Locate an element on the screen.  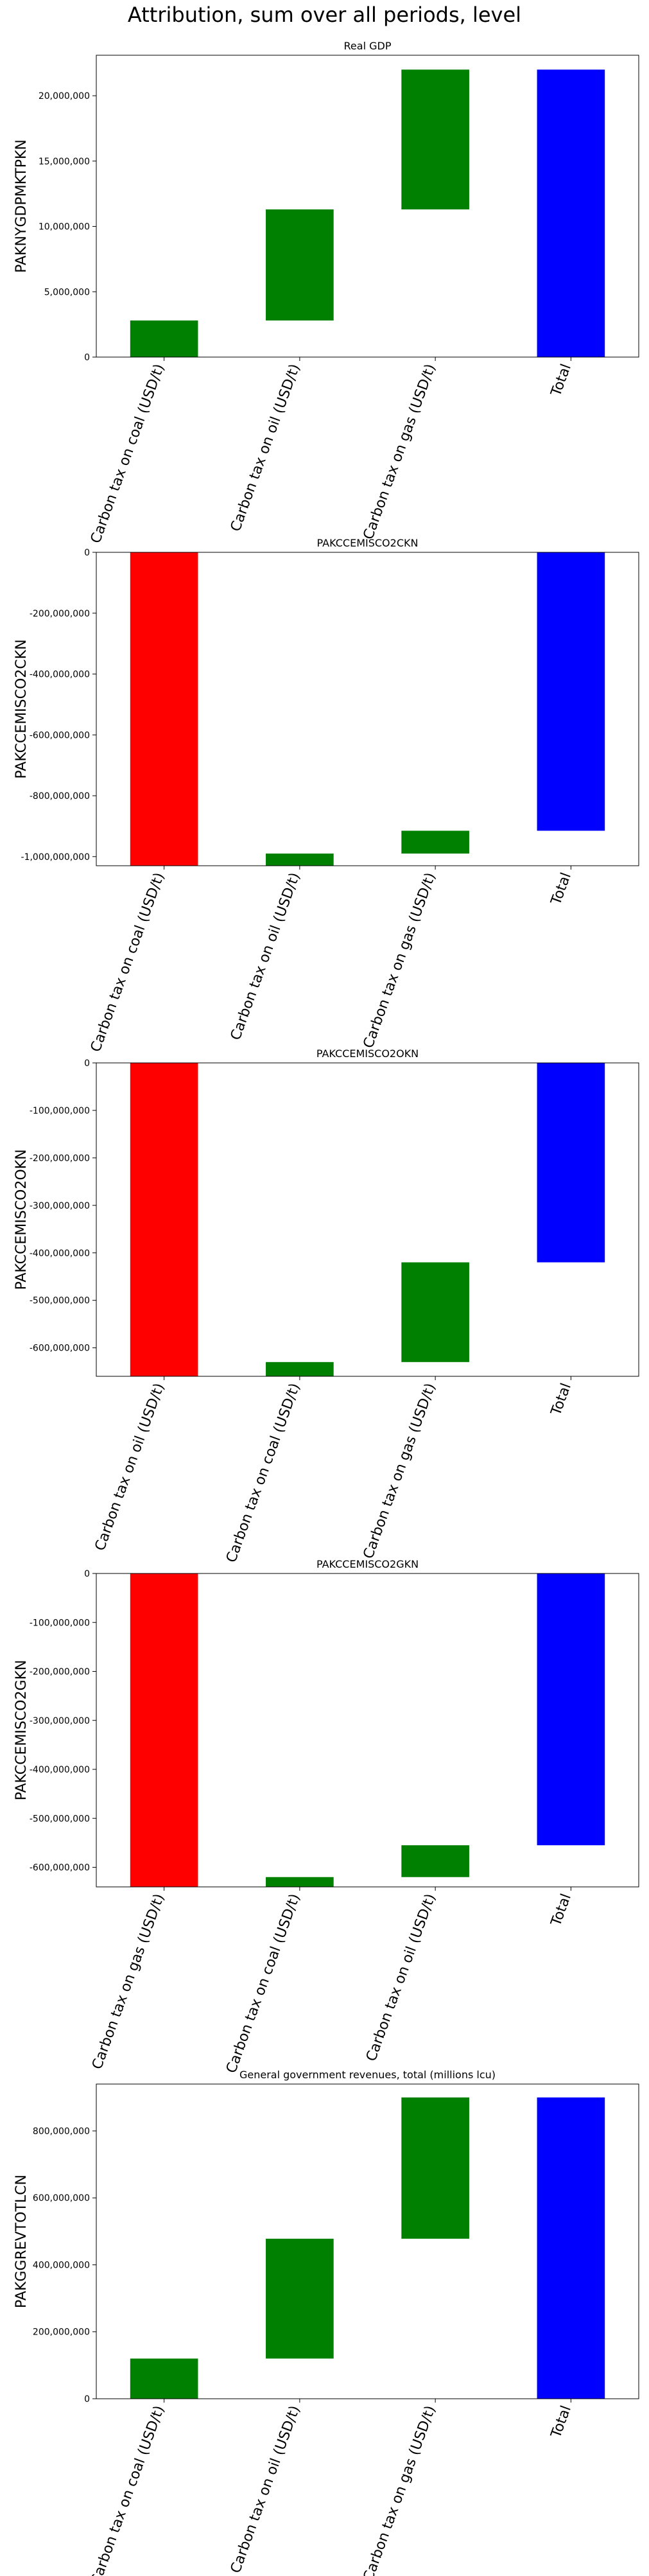
panel-title: Real GDP is located at coordinates (368, 46).